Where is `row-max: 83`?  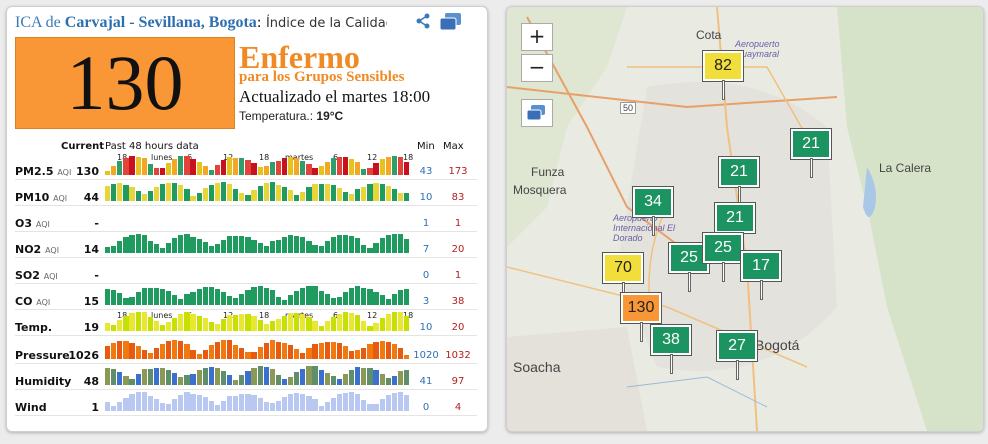
row-max: 83 is located at coordinates (458, 197).